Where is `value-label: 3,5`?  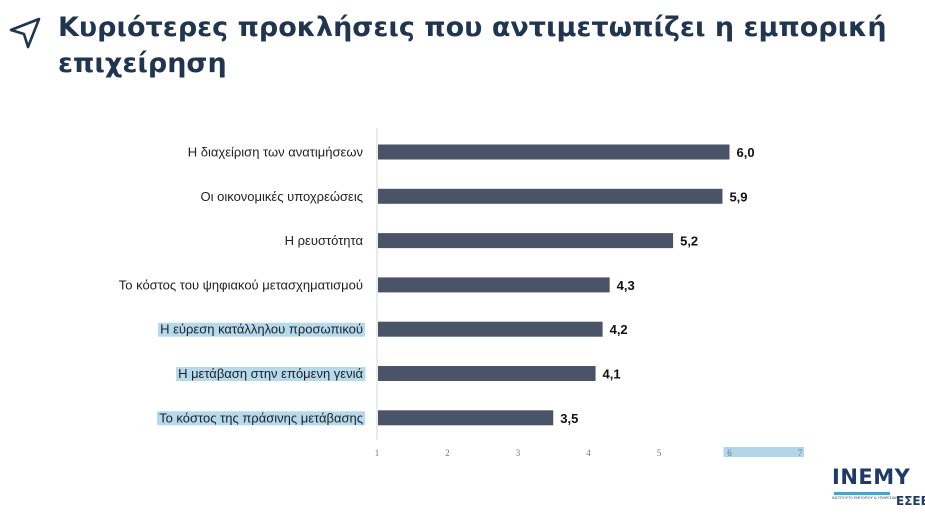 value-label: 3,5 is located at coordinates (569, 418).